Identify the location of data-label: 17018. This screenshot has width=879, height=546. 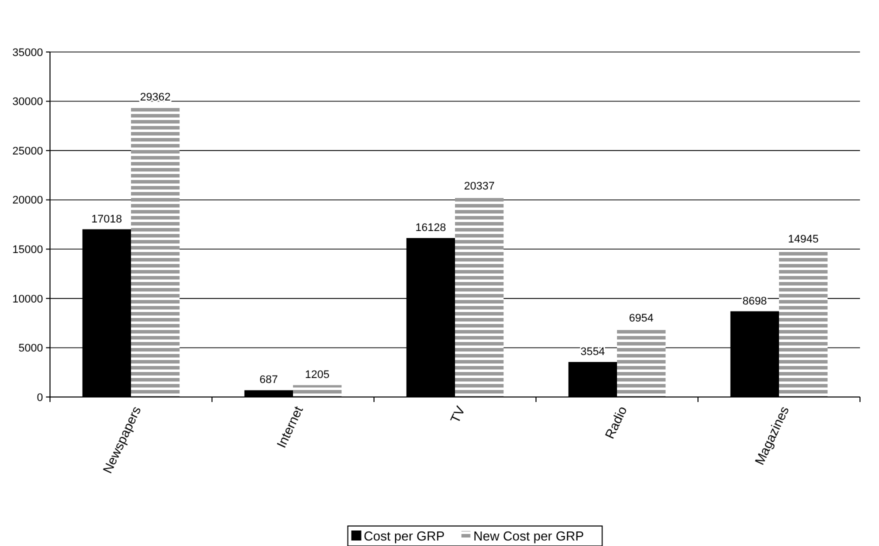
(106, 219).